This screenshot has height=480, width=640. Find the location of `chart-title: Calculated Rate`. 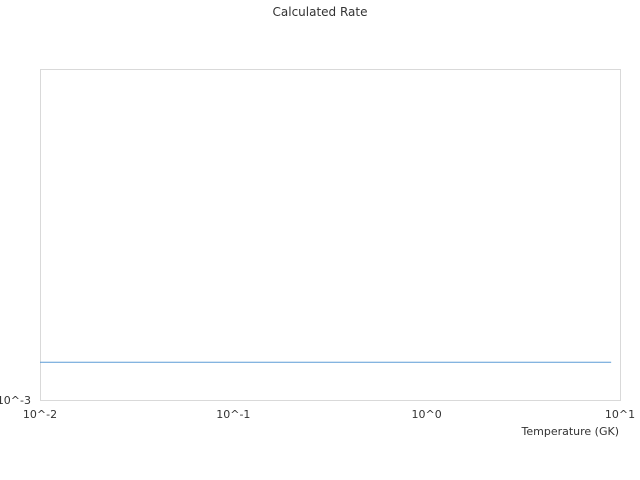

chart-title: Calculated Rate is located at coordinates (320, 12).